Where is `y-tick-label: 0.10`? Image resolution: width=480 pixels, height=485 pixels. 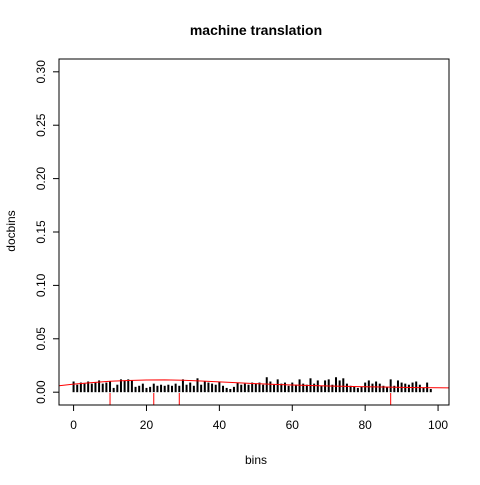
y-tick-label: 0.10 is located at coordinates (41, 285).